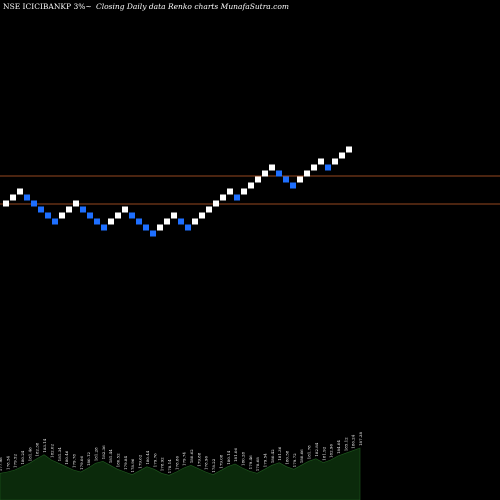 The width and height of the screenshot is (500, 500). I want to click on volume-label: 179.76, so click(154, 460).